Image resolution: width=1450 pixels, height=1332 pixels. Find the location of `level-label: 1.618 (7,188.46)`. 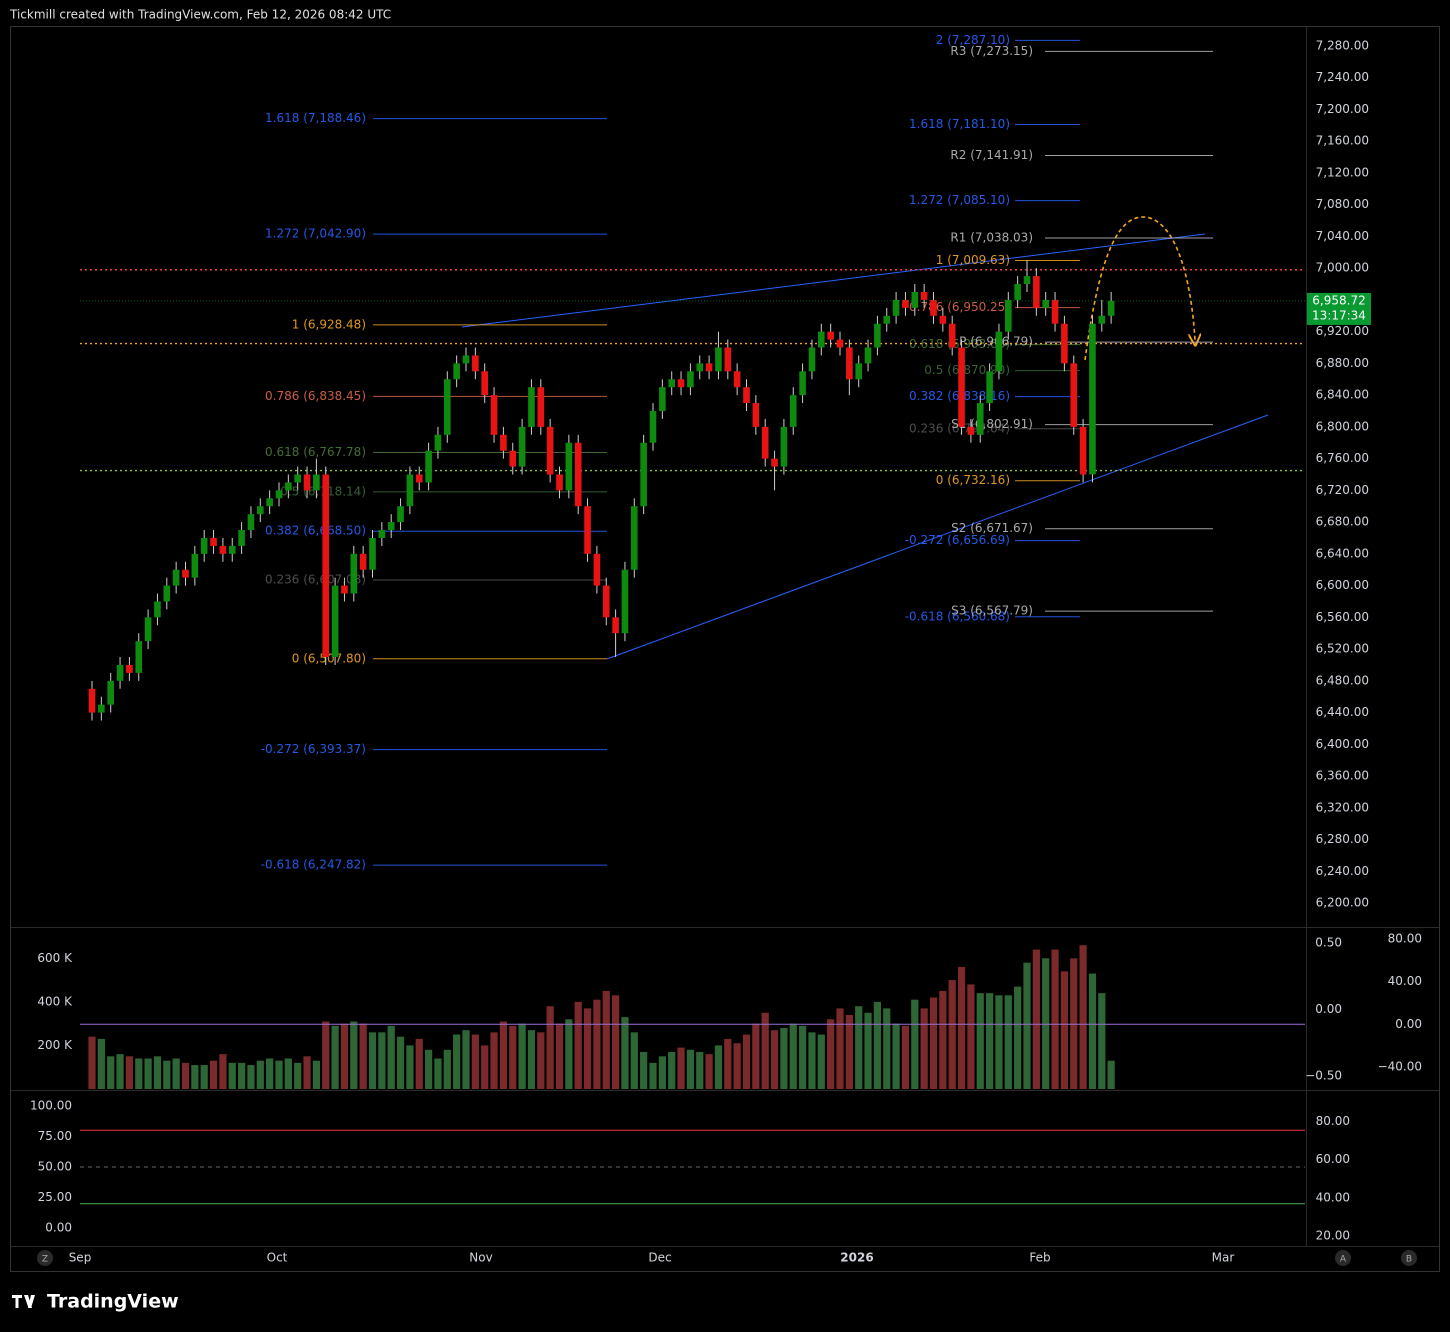

level-label: 1.618 (7,188.46) is located at coordinates (315, 118).